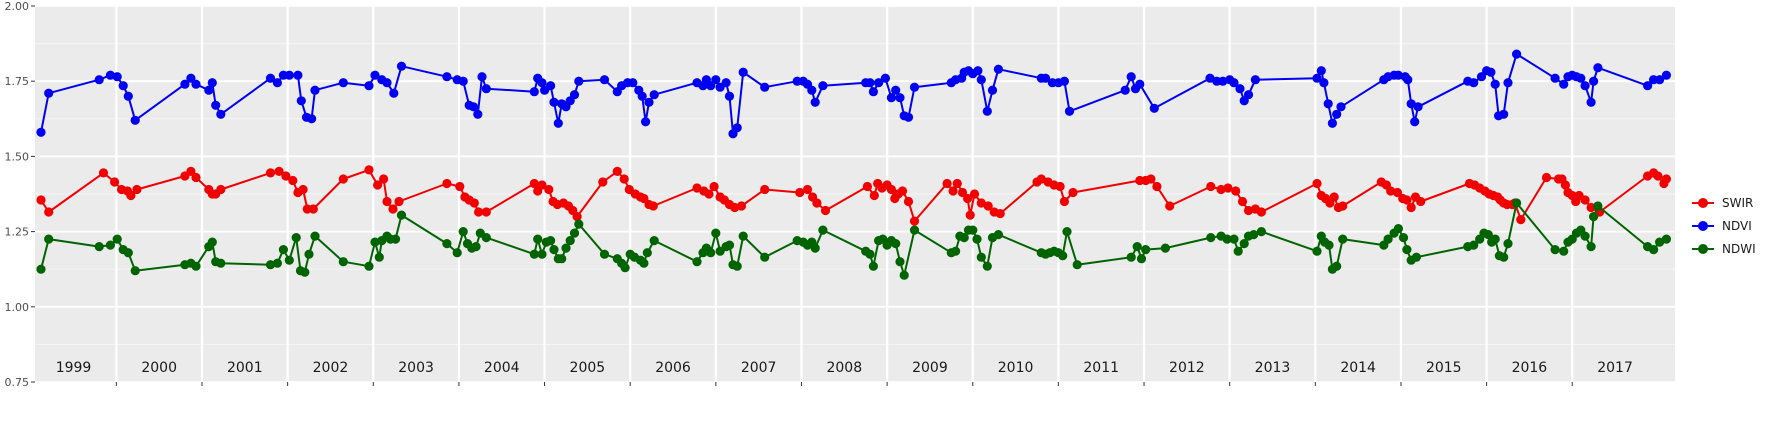 This screenshot has width=1773, height=442. I want to click on year-label-2013: 2013, so click(1273, 368).